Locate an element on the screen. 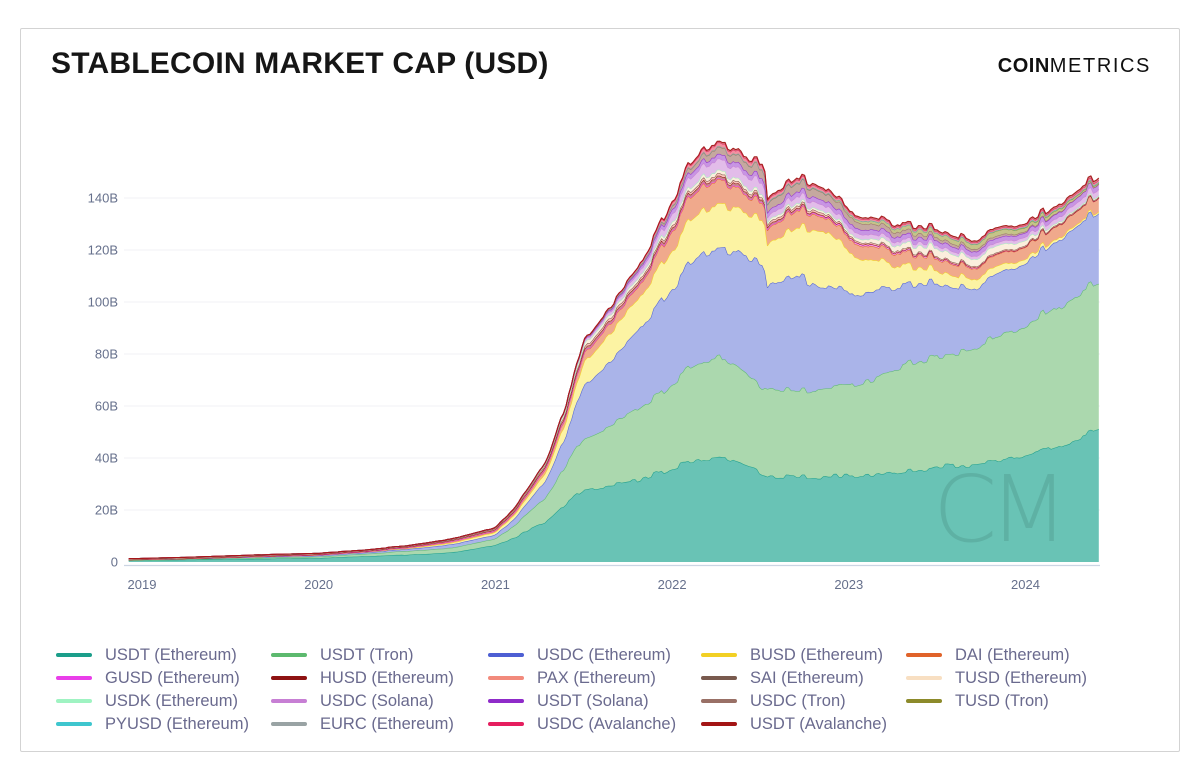 The image size is (1200, 775). legend-item-pyusd-ethereum: PYUSD (Ethereum) is located at coordinates (163, 724).